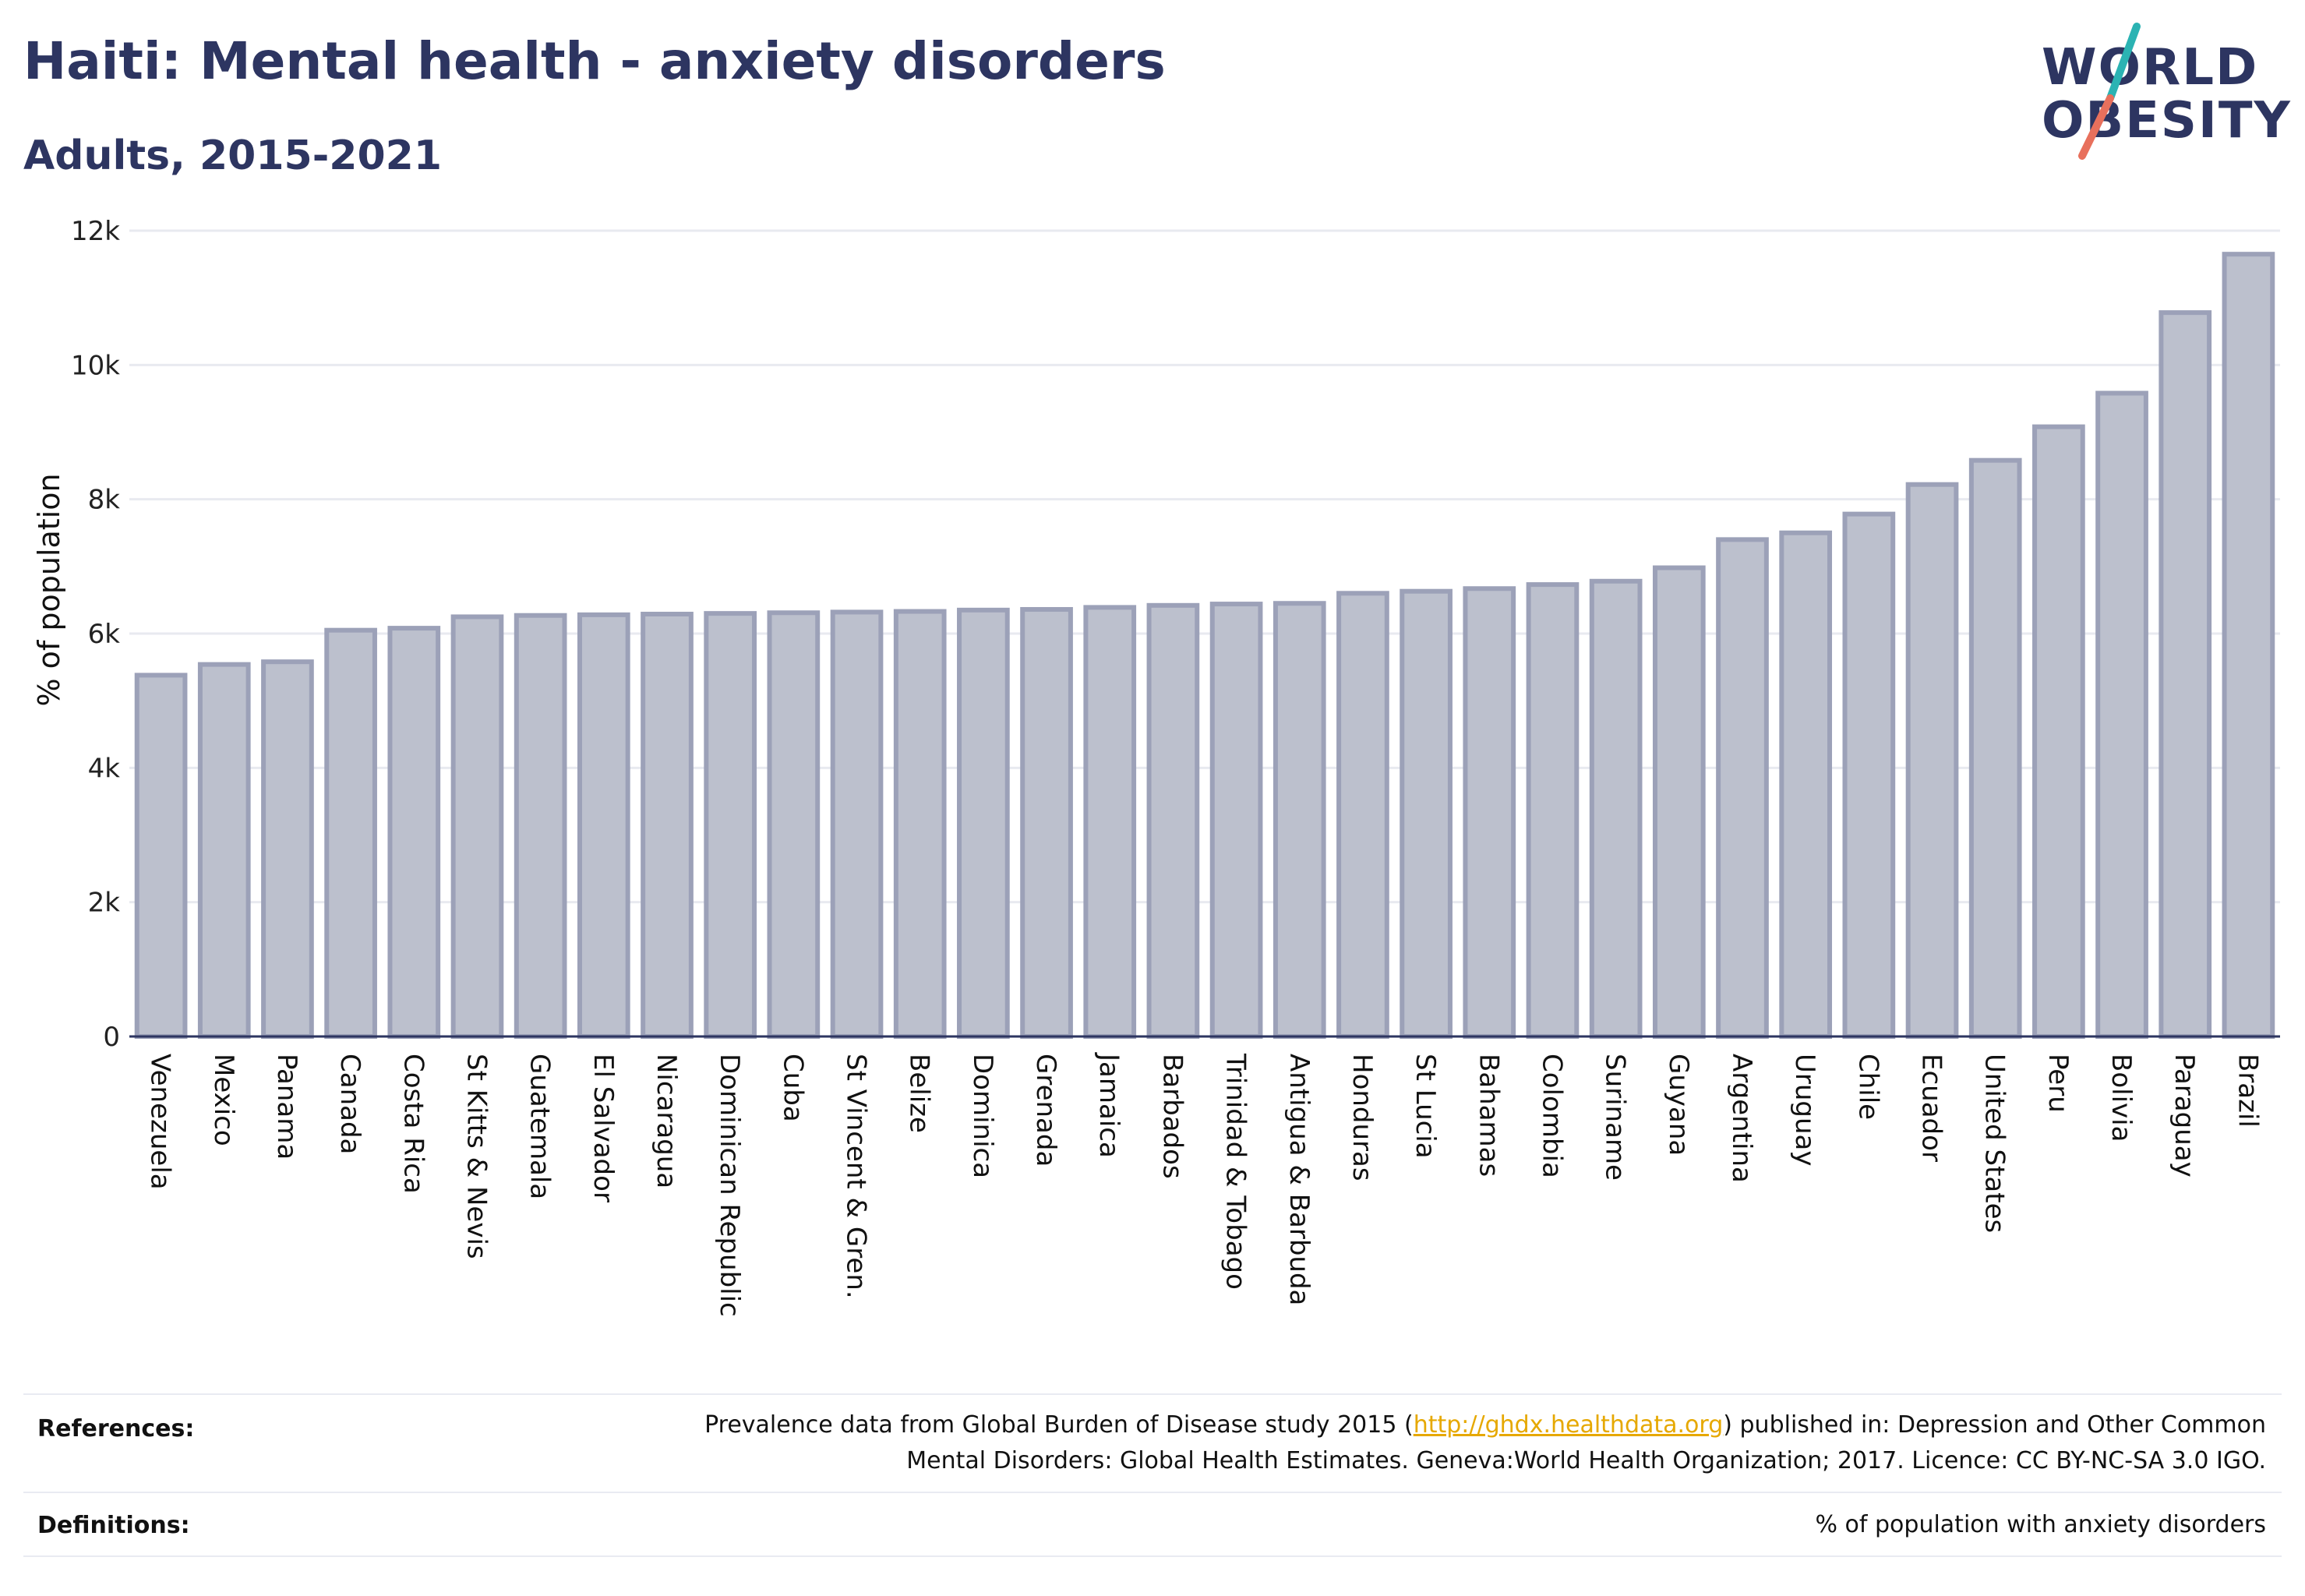 This screenshot has height=1596, width=2305. What do you see at coordinates (1551, 1116) in the screenshot?
I see `x-tick-label: Colombia` at bounding box center [1551, 1116].